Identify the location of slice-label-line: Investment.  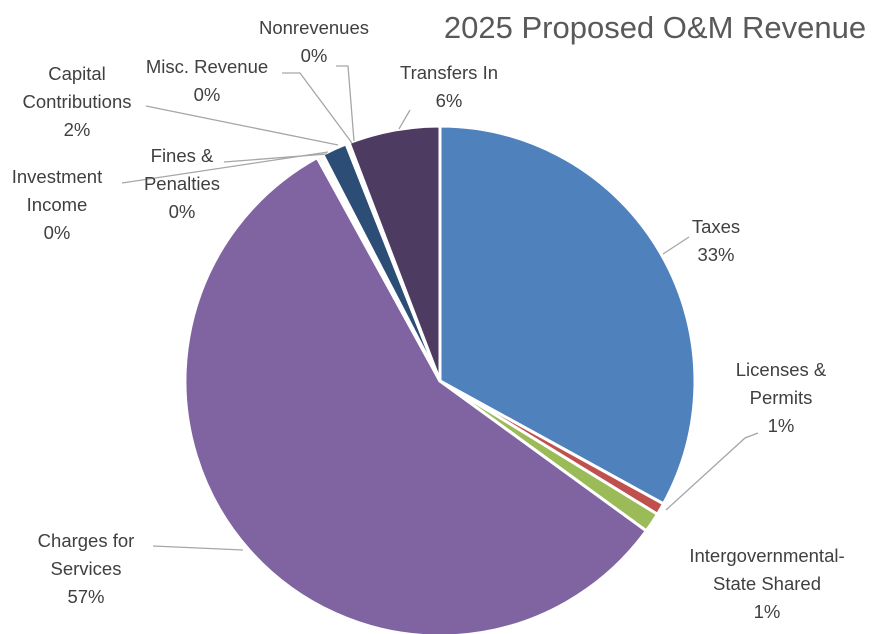
(57, 176).